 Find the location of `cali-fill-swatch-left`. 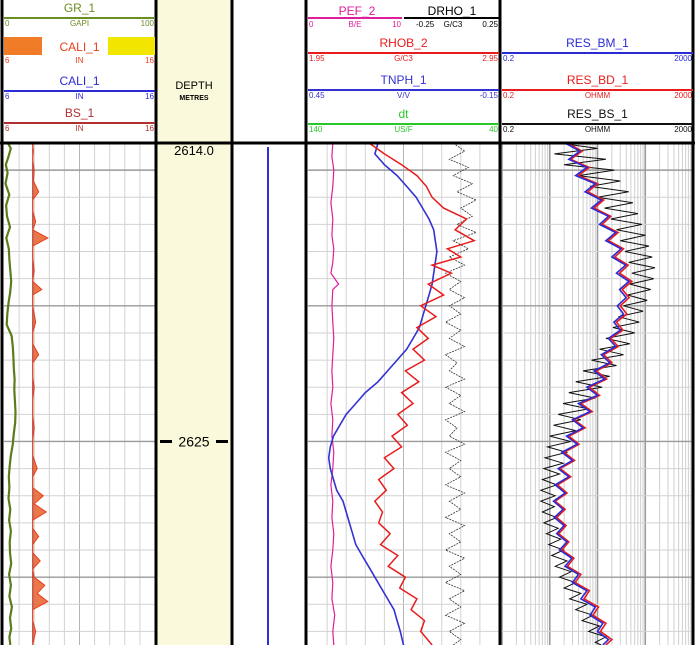

cali-fill-swatch-left is located at coordinates (23, 46).